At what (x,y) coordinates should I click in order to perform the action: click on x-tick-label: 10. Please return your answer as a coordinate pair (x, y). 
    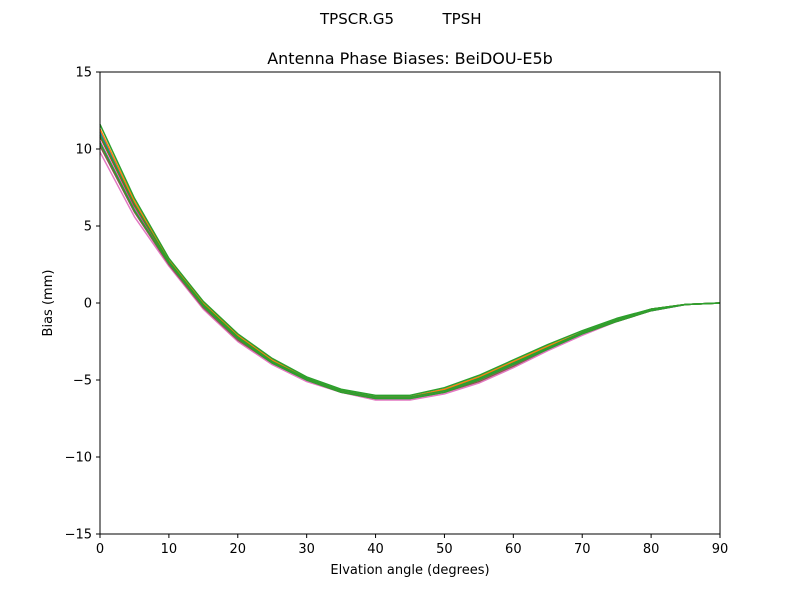
    Looking at the image, I should click on (169, 549).